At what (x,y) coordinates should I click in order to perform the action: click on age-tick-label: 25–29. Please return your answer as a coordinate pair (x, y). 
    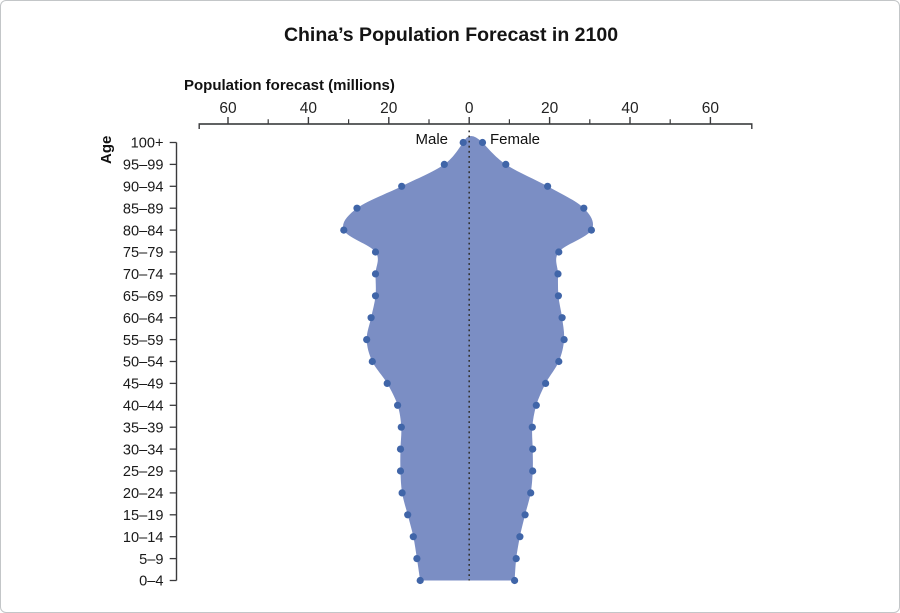
    Looking at the image, I should click on (143, 472).